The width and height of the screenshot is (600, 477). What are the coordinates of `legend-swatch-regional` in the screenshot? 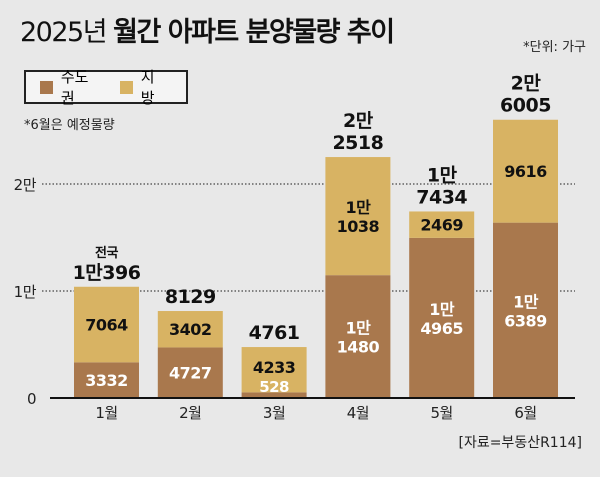 It's located at (126, 87).